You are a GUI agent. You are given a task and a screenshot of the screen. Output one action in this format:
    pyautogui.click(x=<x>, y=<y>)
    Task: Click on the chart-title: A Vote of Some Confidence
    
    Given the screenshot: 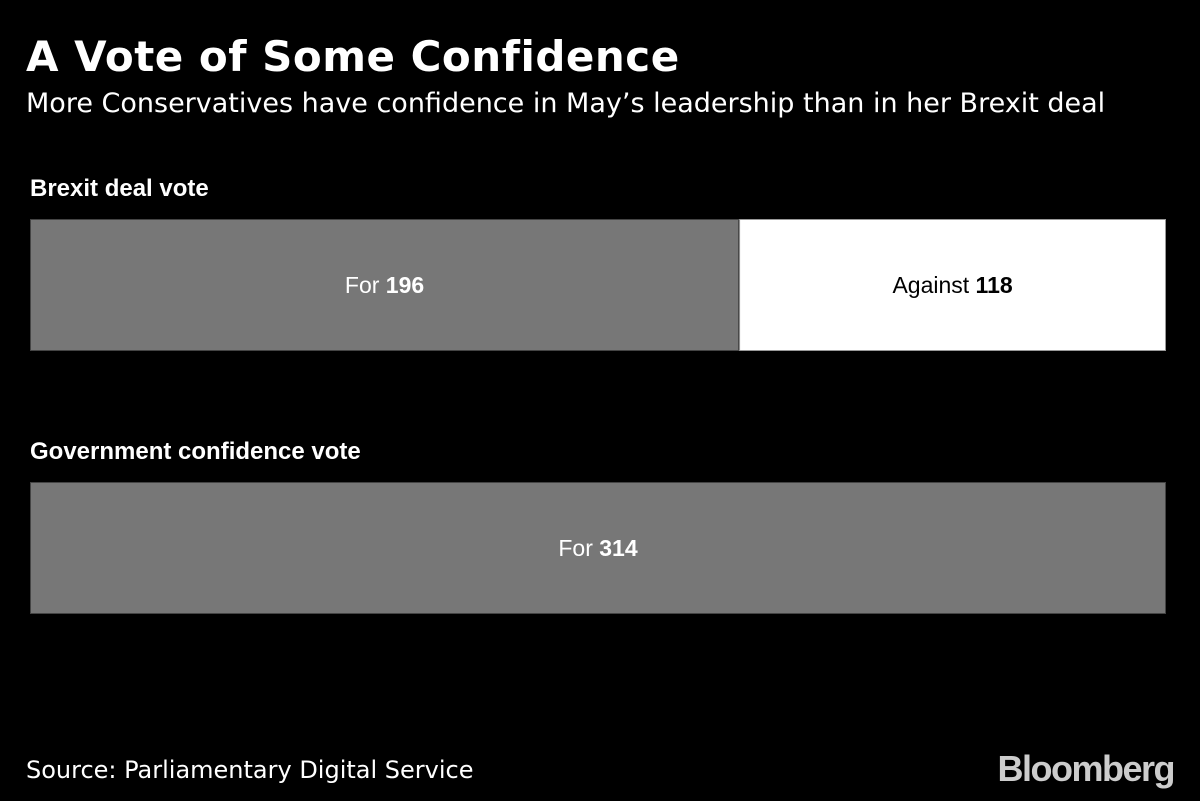 What is the action you would take?
    pyautogui.click(x=353, y=56)
    